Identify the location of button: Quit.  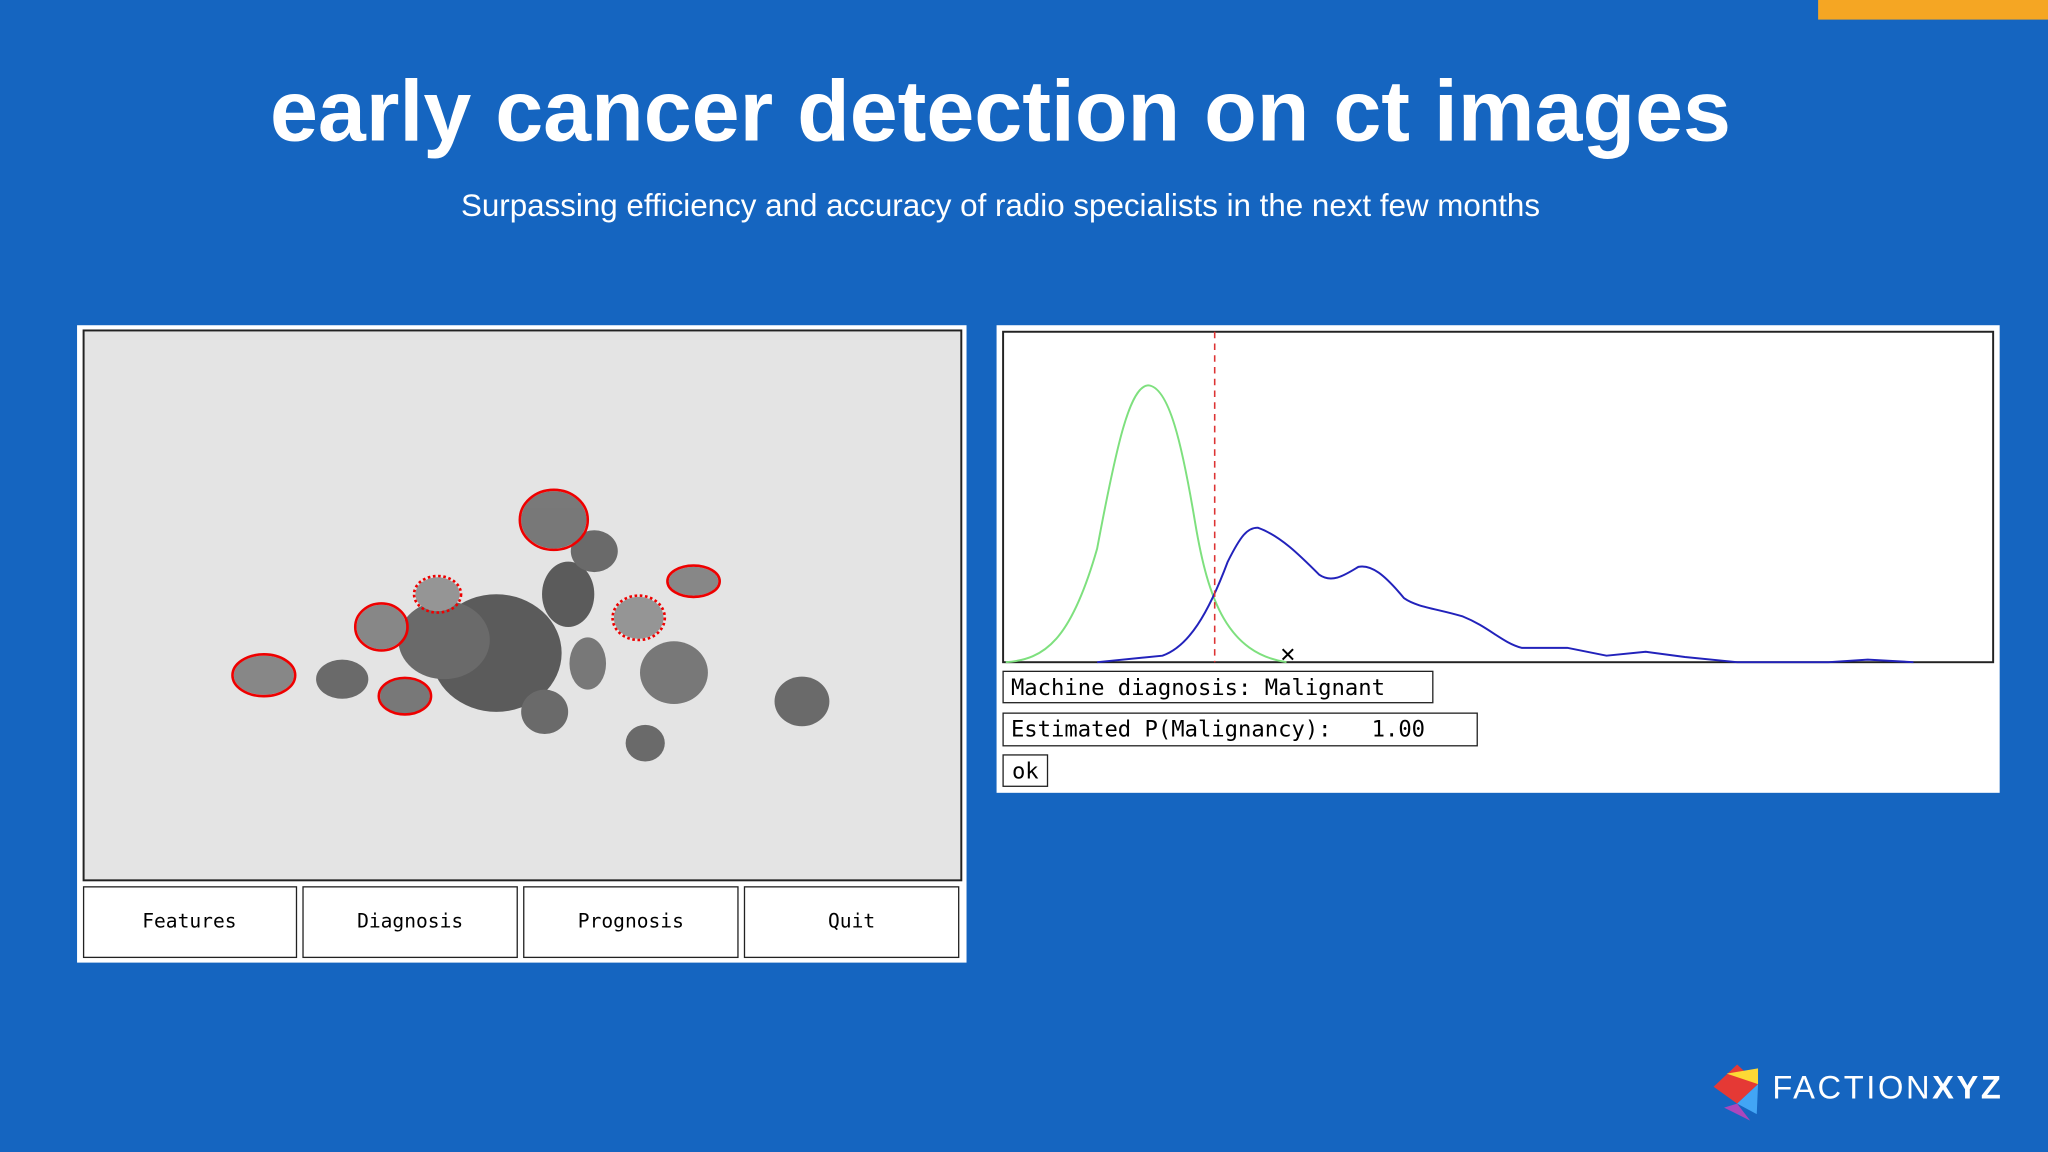
(851, 921).